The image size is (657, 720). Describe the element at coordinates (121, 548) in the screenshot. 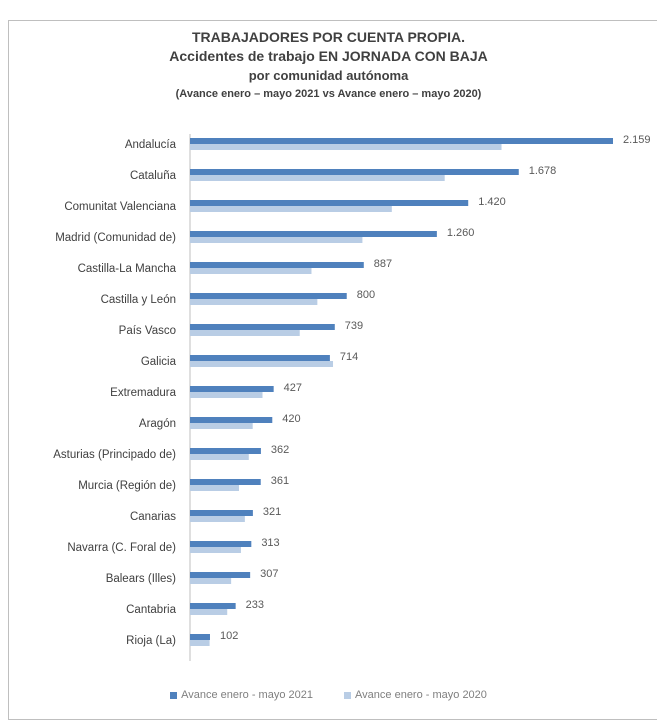

I see `category-label: Navarra (C. Foral de)` at that location.